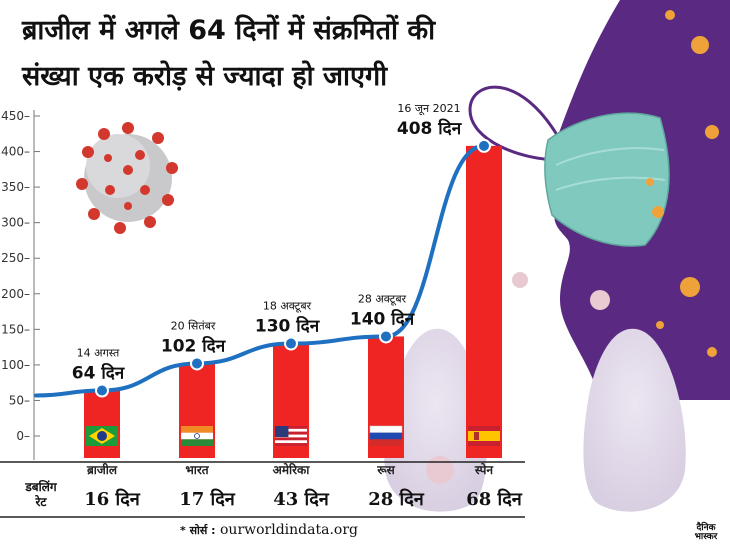 The height and width of the screenshot is (548, 730). Describe the element at coordinates (205, 76) in the screenshot. I see `chart-title-line-2: संख्या एक करोड़ से ज्यादा हो जाएगी` at that location.